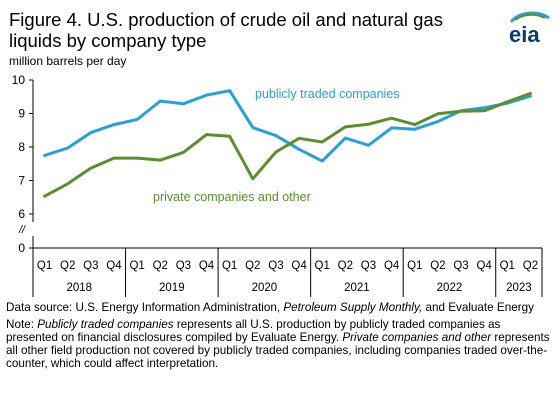  I want to click on logo-swoosh, so click(529, 17).